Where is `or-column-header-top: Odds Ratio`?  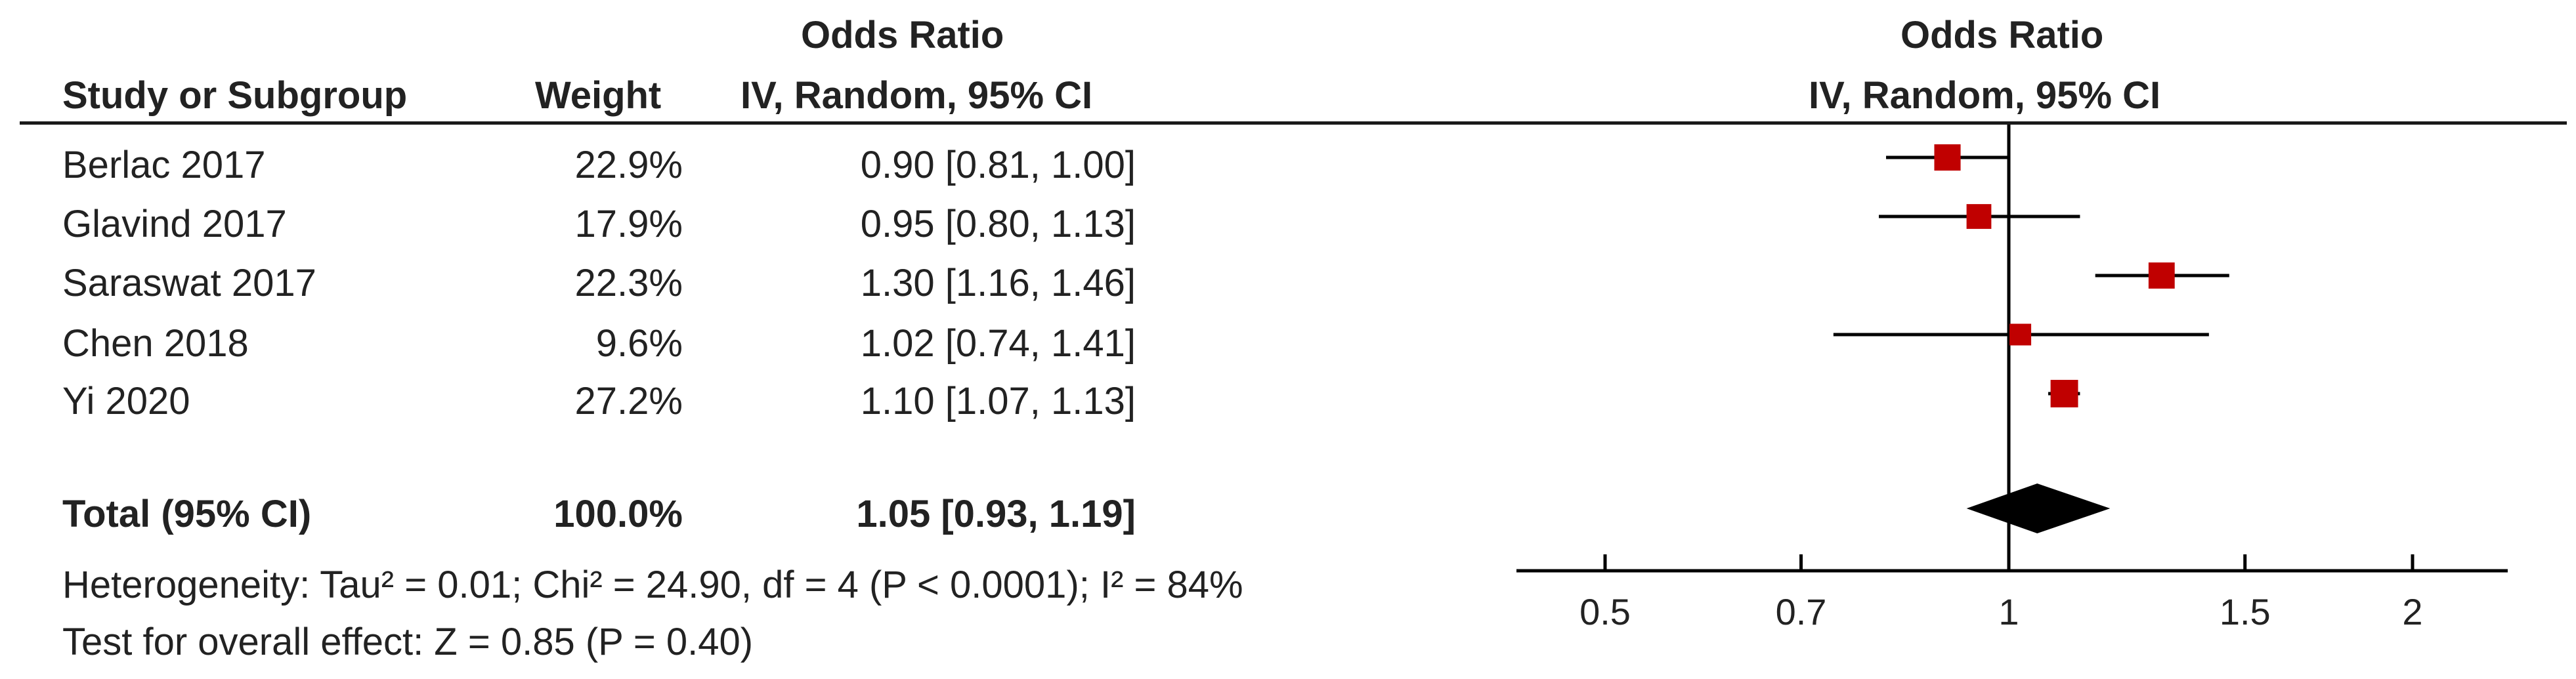 or-column-header-top: Odds Ratio is located at coordinates (902, 35).